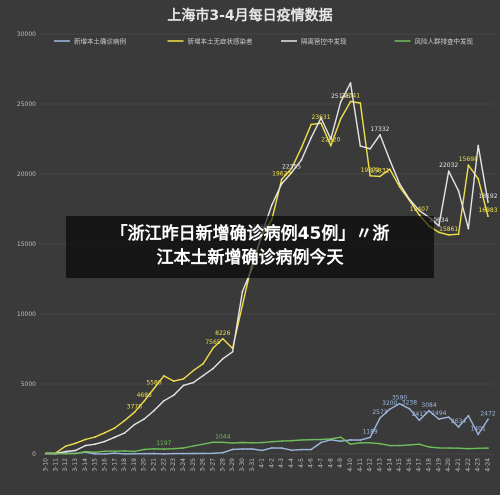  Describe the element at coordinates (222, 333) in the screenshot. I see `data-label: 8226` at that location.